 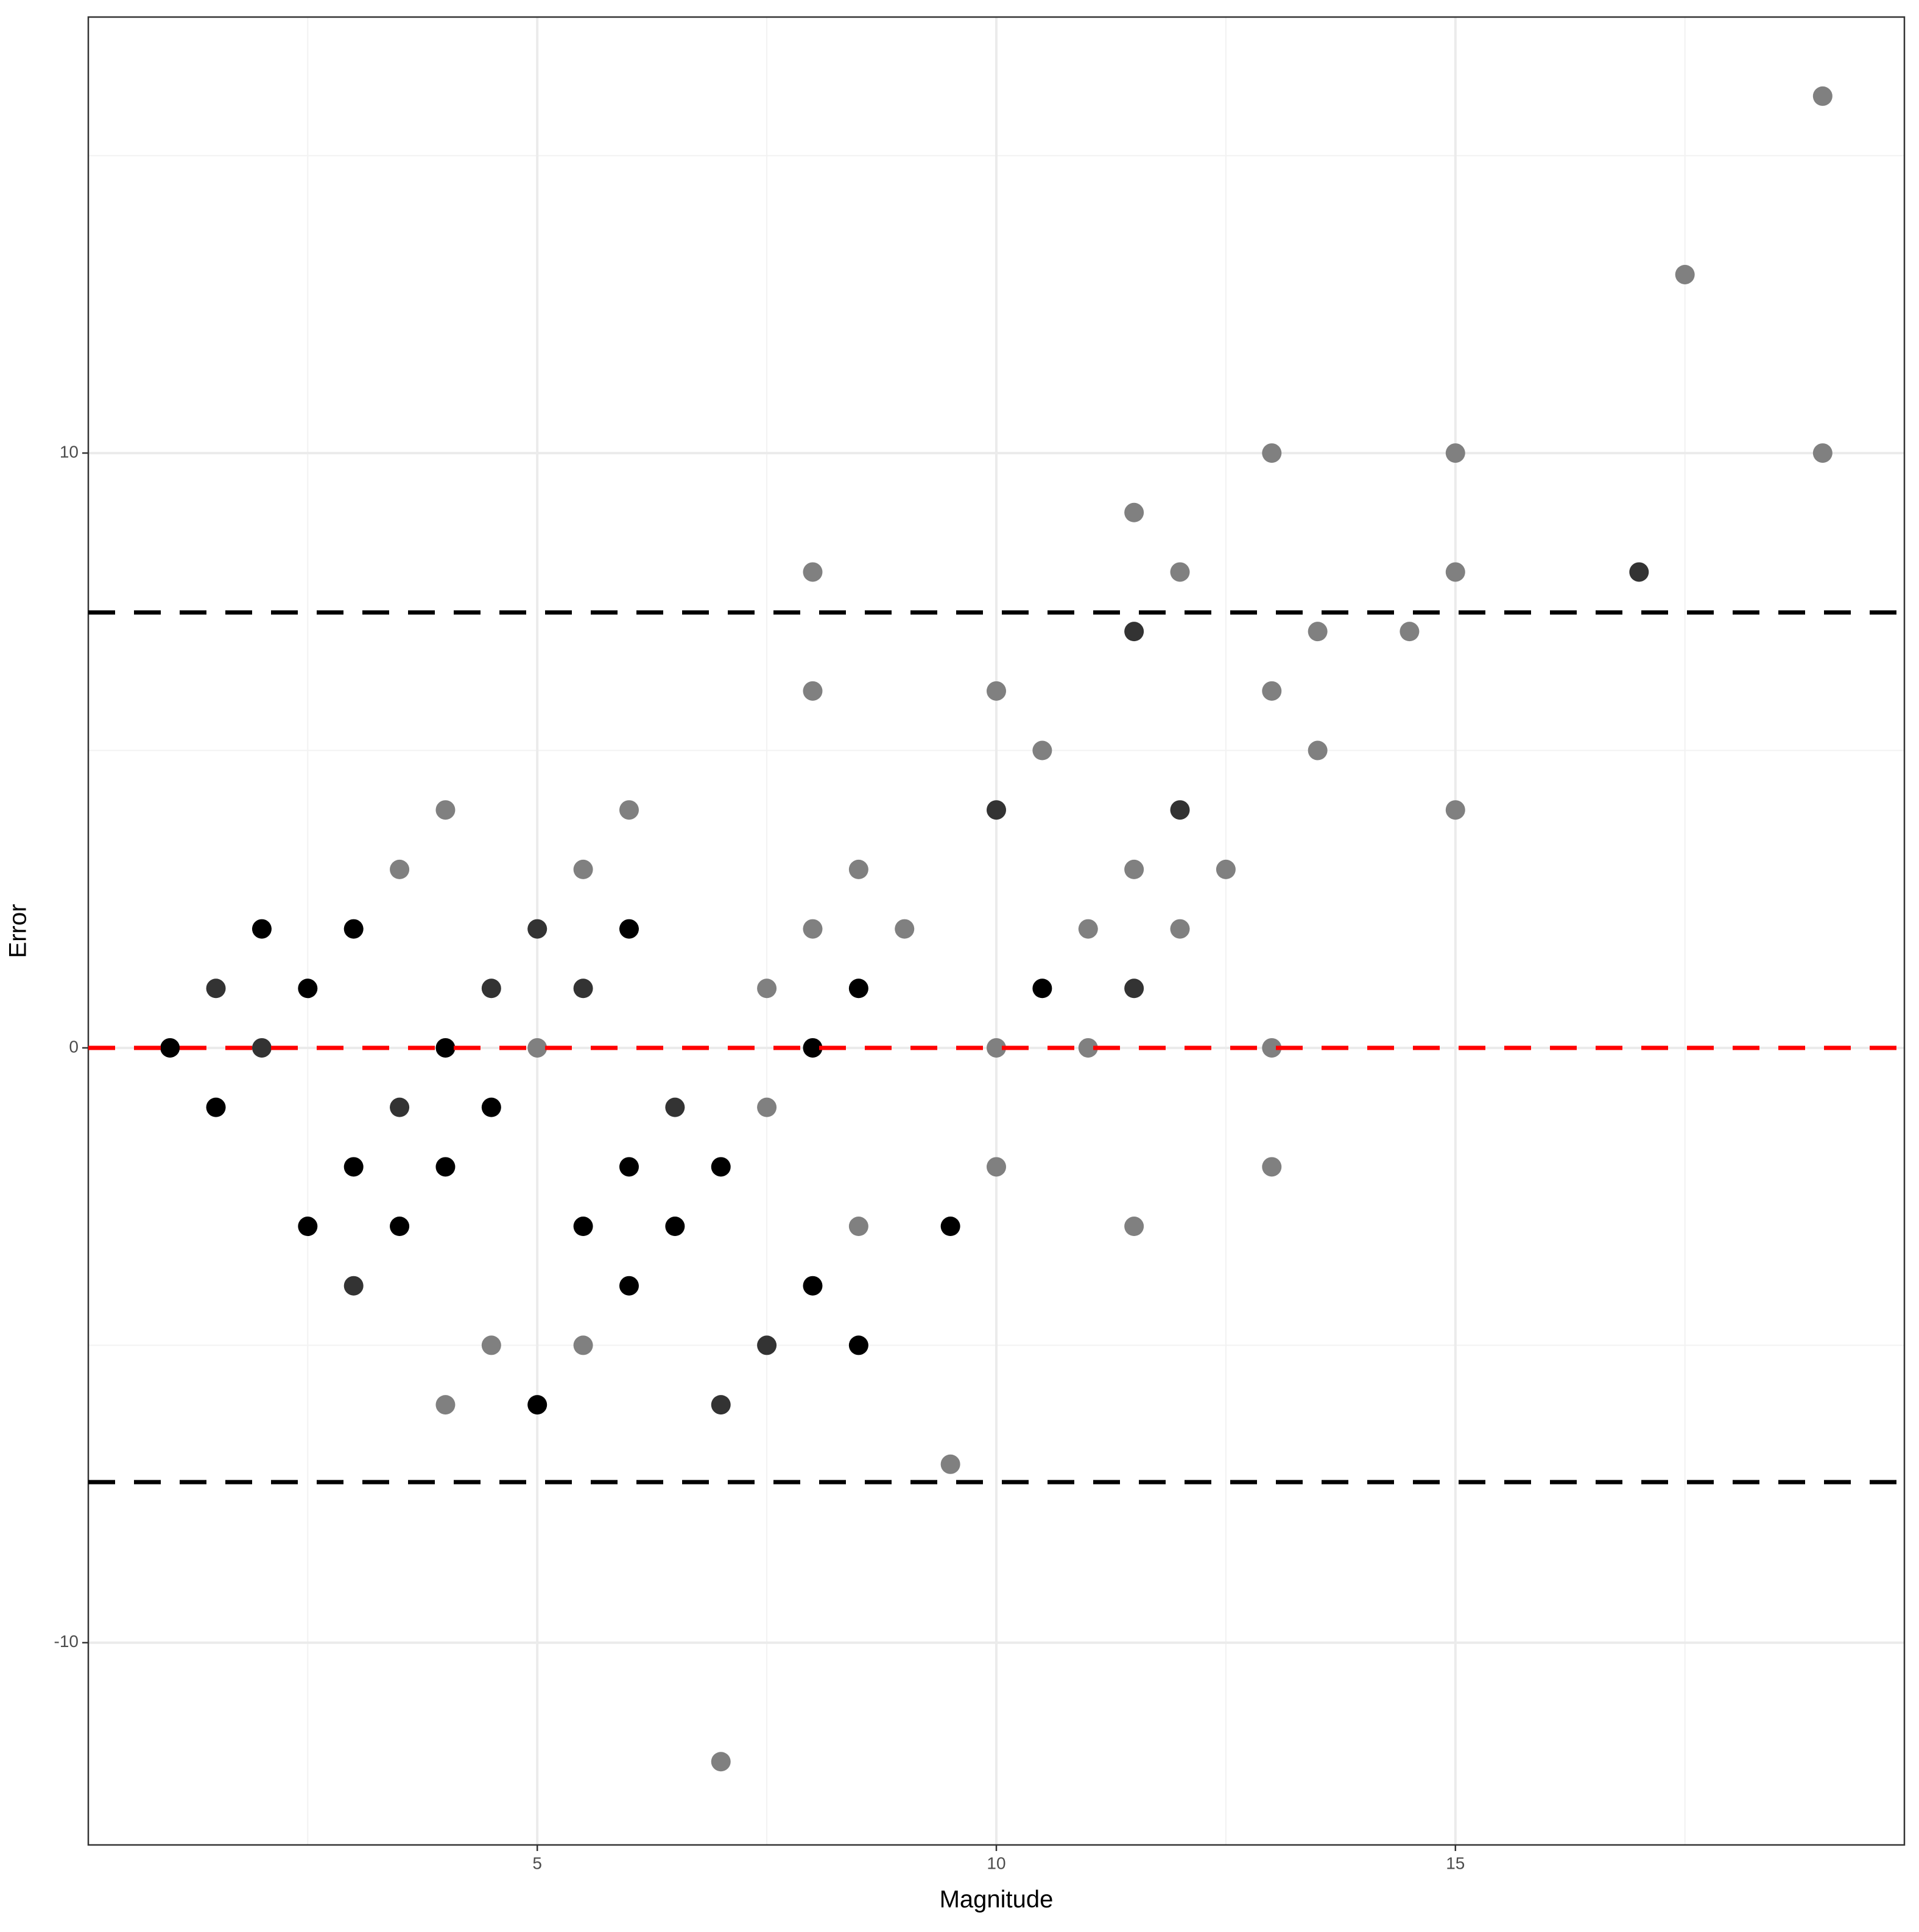 What do you see at coordinates (74, 1047) in the screenshot?
I see `y-tick-label: 0` at bounding box center [74, 1047].